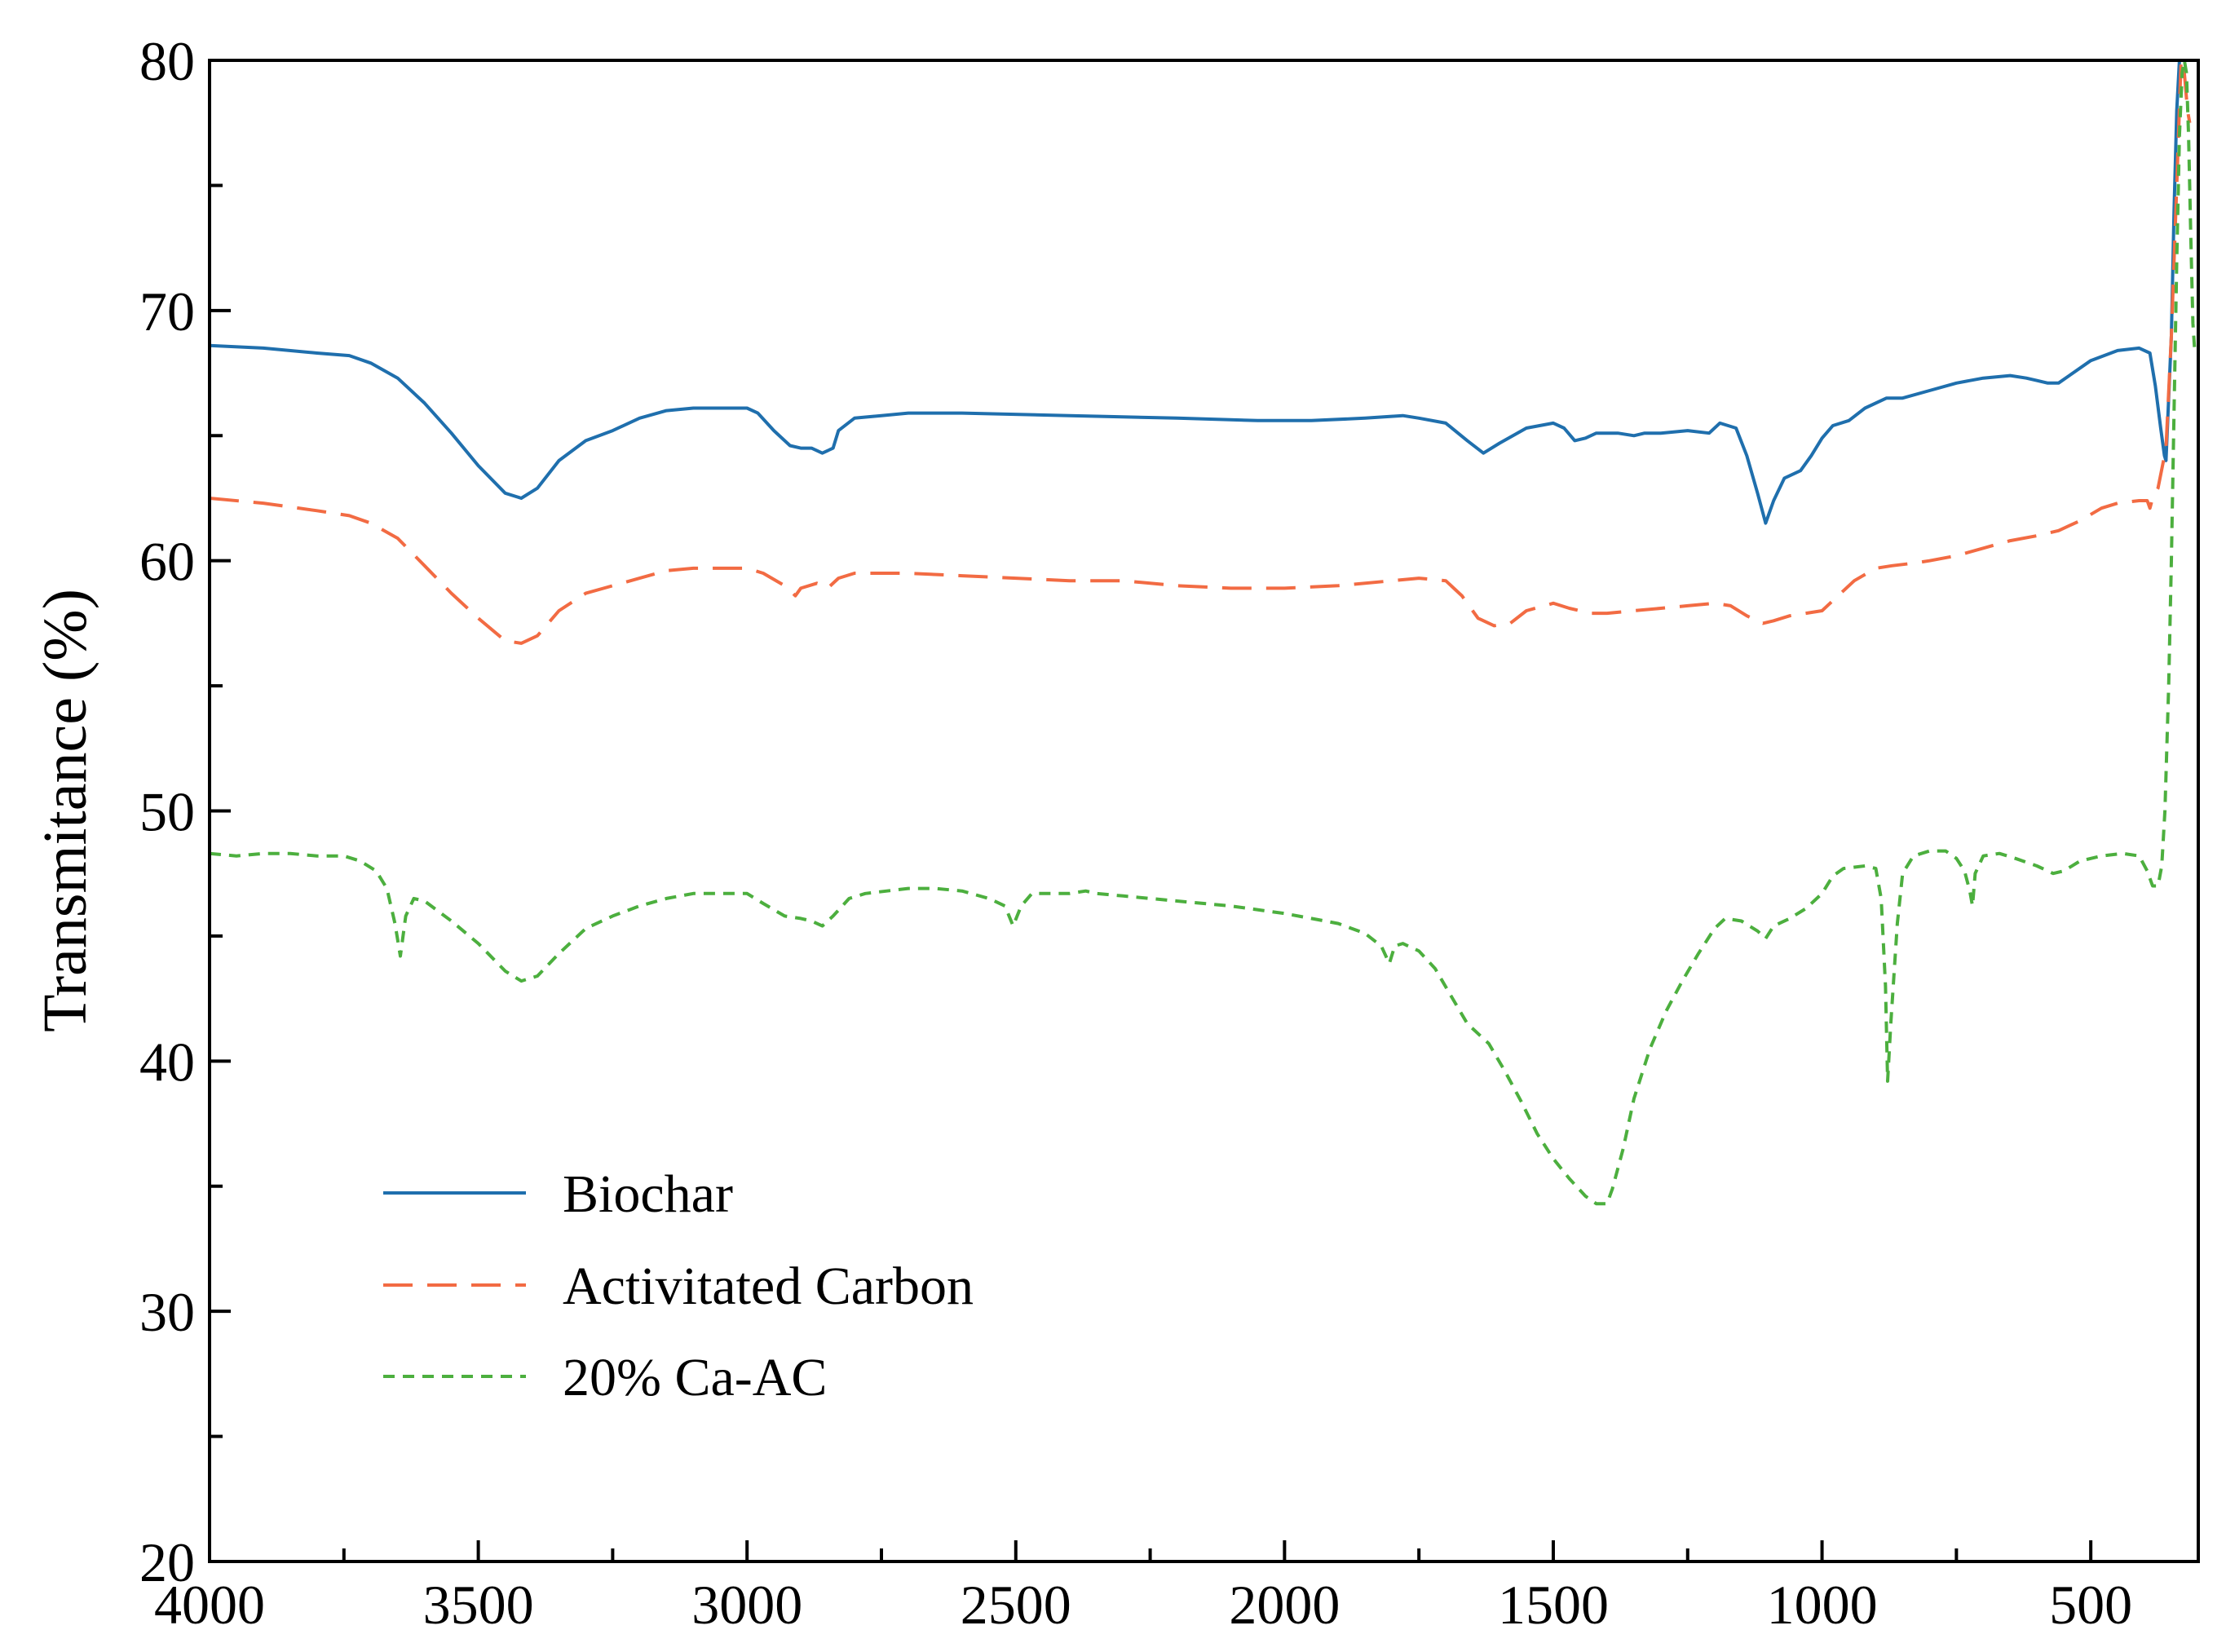 This screenshot has height=1652, width=2226. What do you see at coordinates (768, 1286) in the screenshot?
I see `legend-label-1: Activitated Carbon` at bounding box center [768, 1286].